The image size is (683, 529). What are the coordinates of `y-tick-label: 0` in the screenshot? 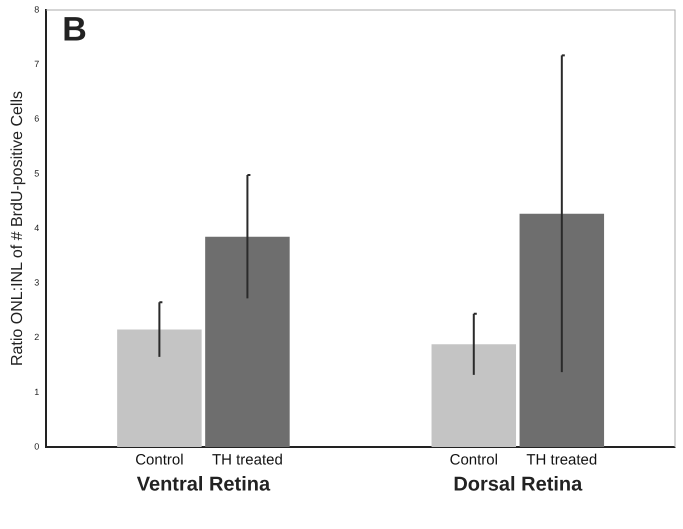 It's located at (37, 446).